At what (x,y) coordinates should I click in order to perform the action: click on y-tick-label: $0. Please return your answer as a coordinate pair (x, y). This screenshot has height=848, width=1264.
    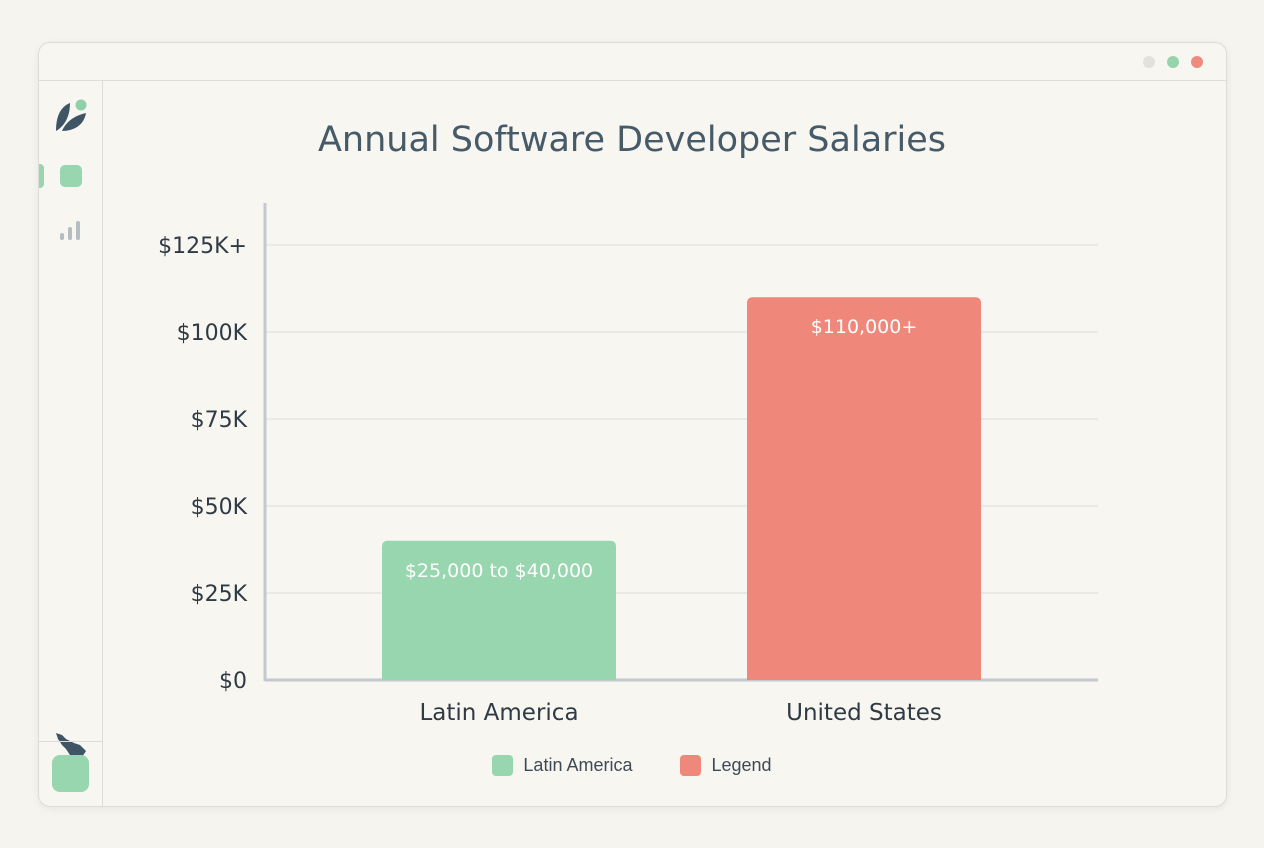
    Looking at the image, I should click on (233, 681).